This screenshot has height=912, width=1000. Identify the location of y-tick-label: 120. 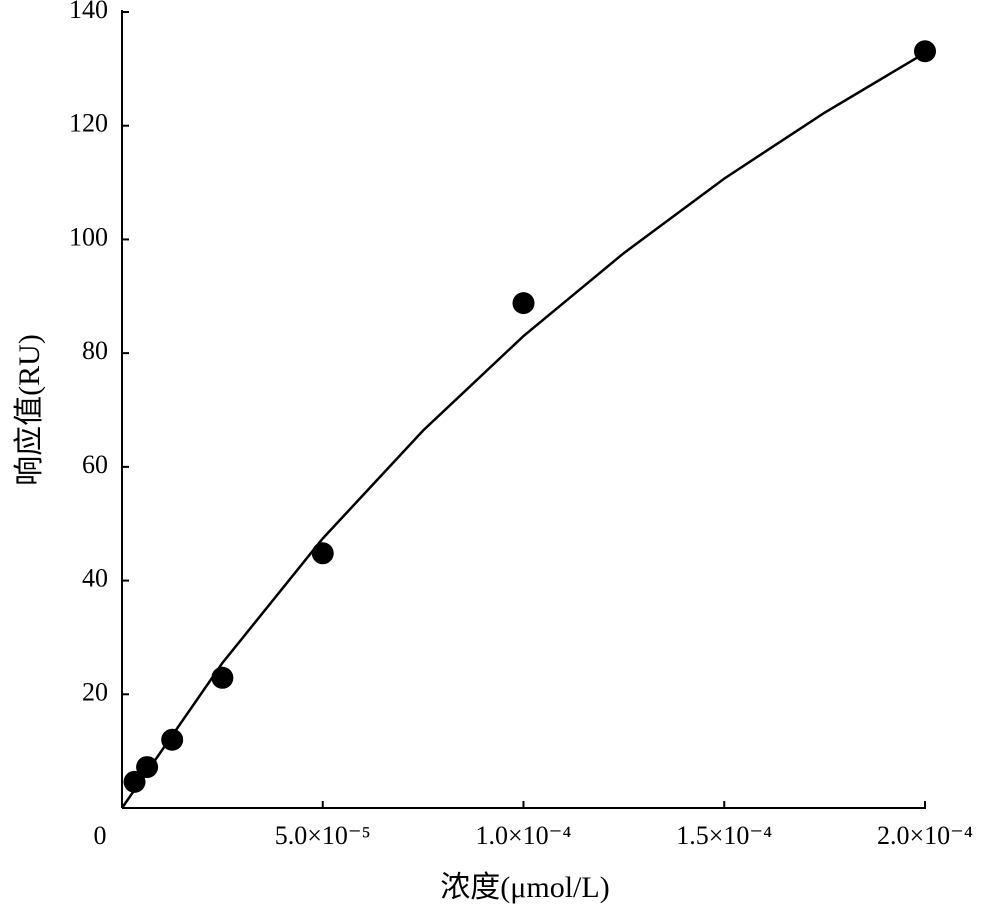
(88, 123).